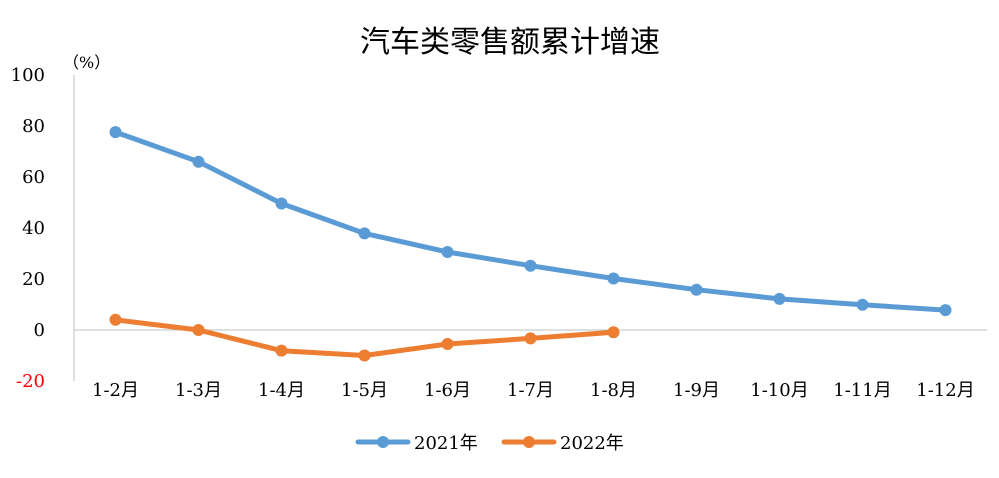 This screenshot has width=999, height=478. I want to click on legend-label: 2021年, so click(446, 443).